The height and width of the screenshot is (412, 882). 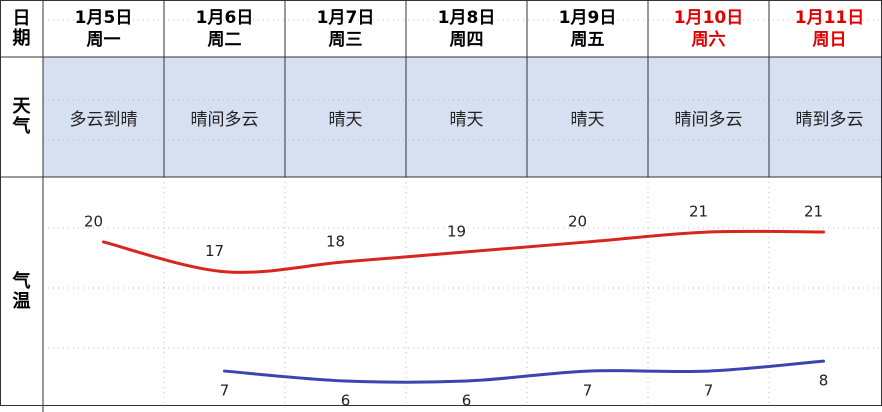 What do you see at coordinates (345, 39) in the screenshot?
I see `weekday: 周三` at bounding box center [345, 39].